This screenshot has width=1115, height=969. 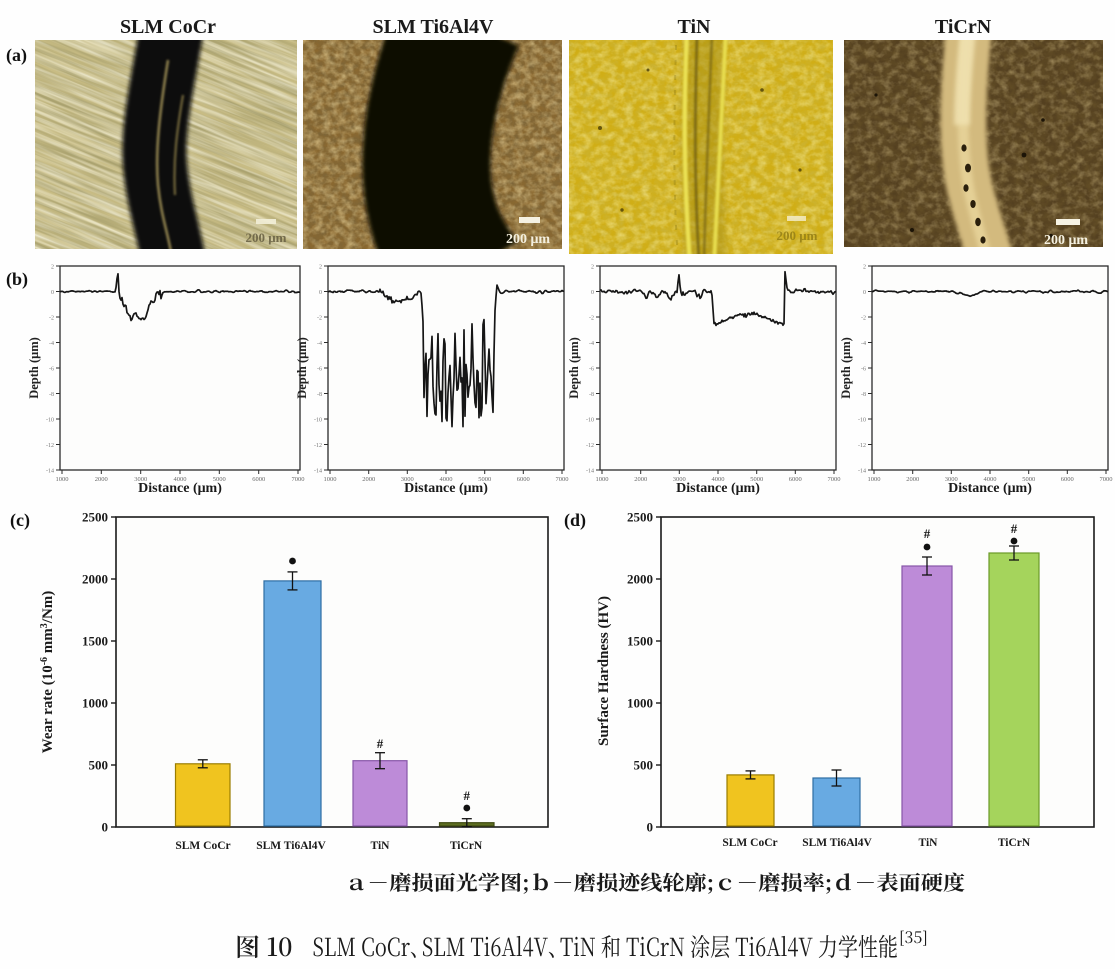 What do you see at coordinates (604, 671) in the screenshot?
I see `svg-text: Surface Hardness (HV)` at bounding box center [604, 671].